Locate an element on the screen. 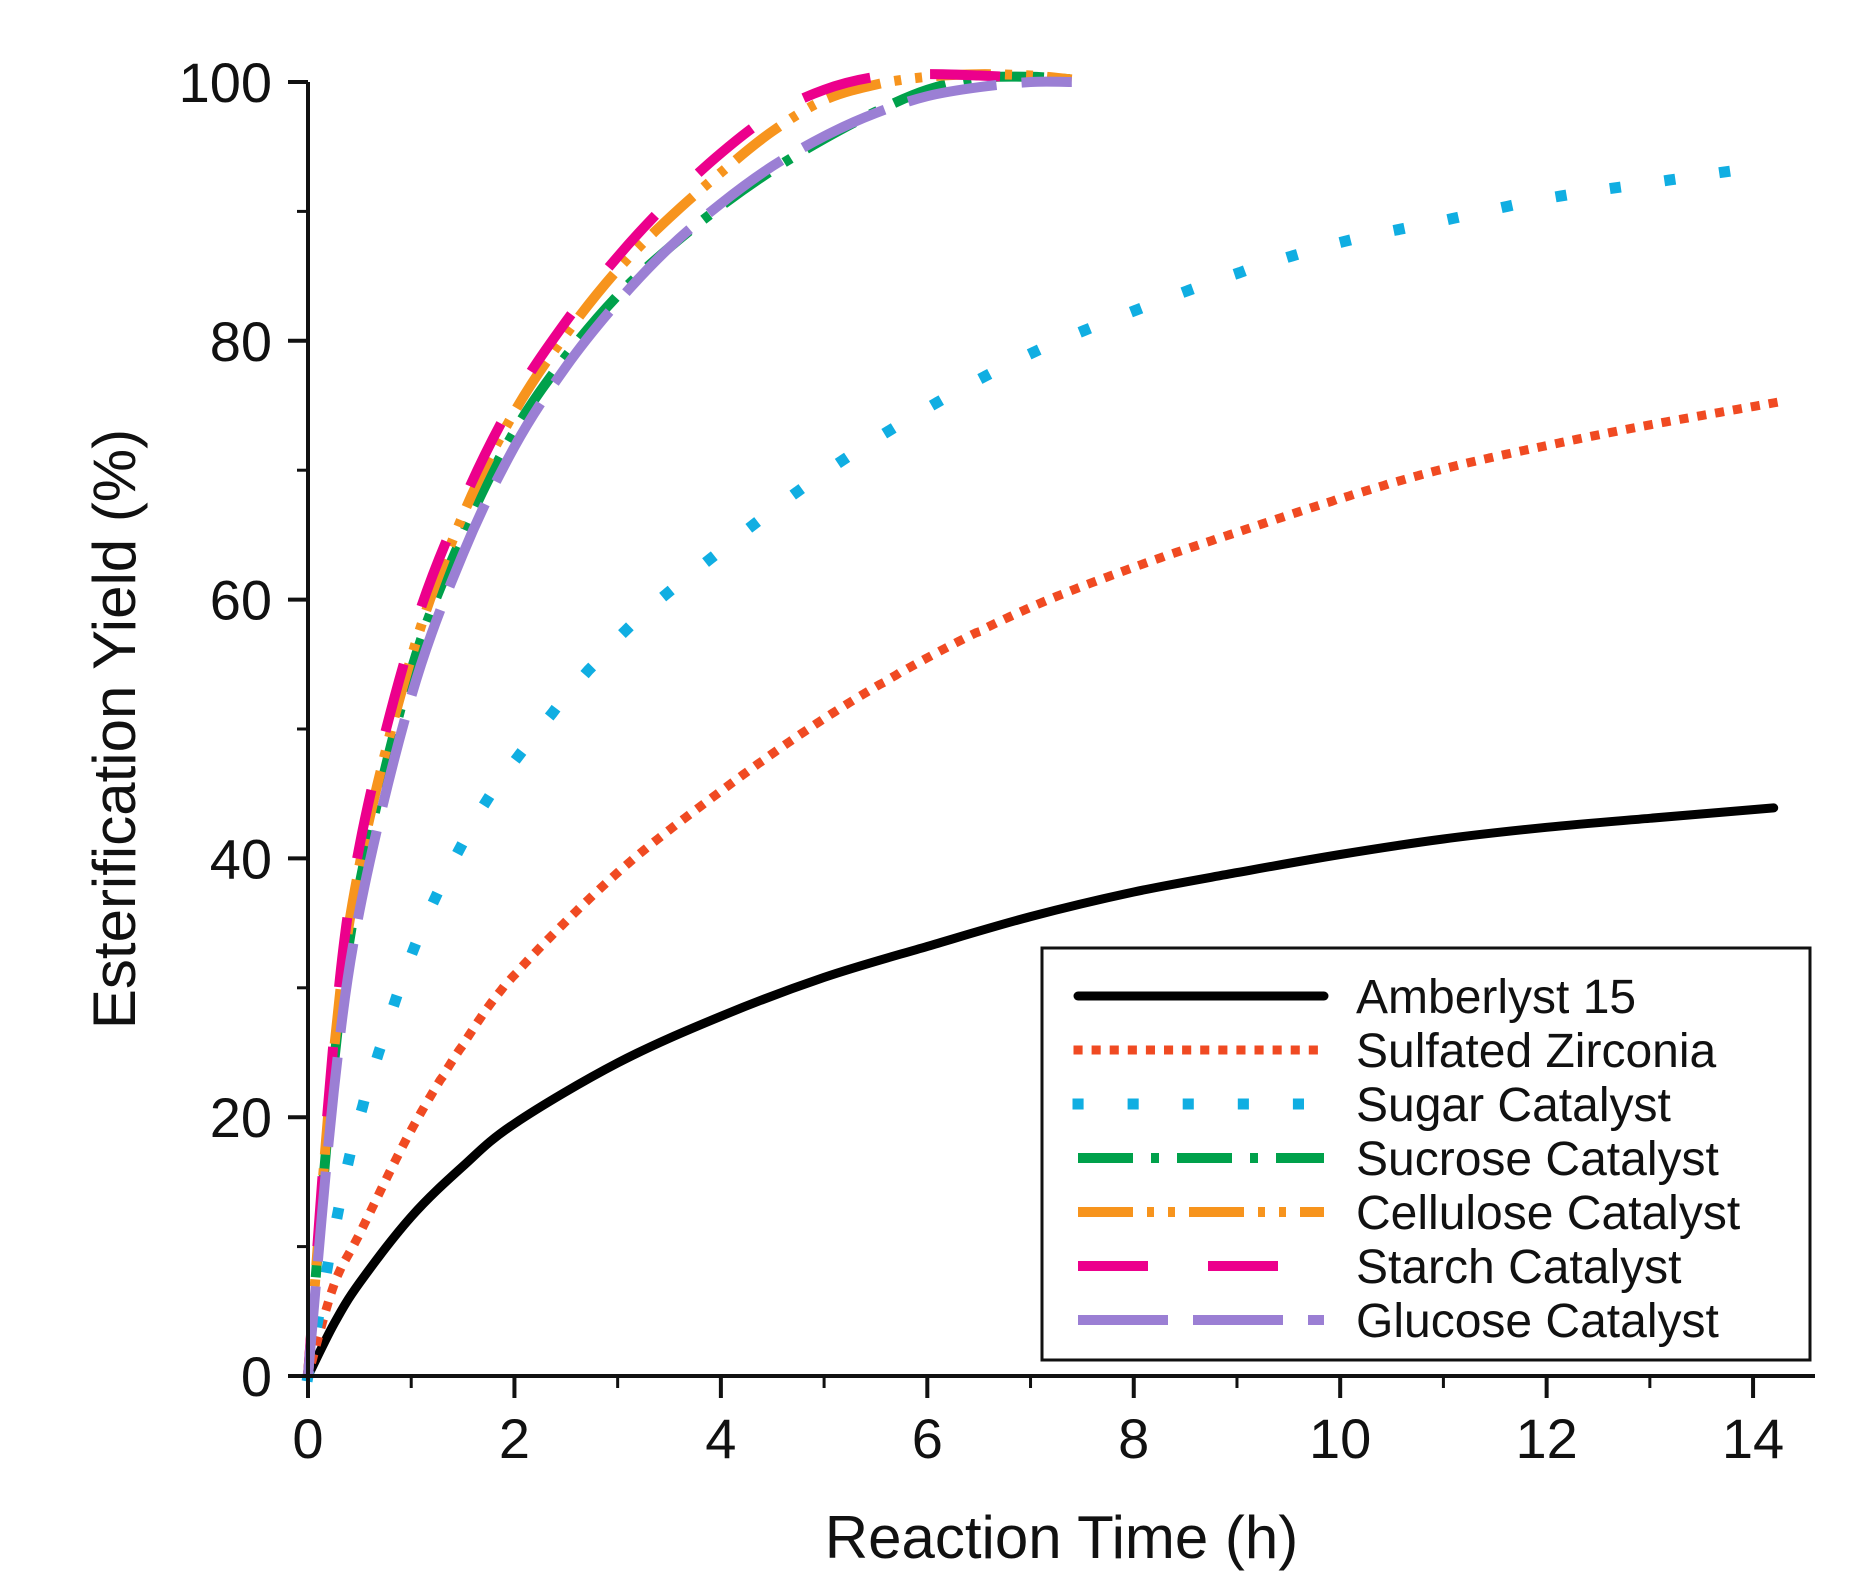 This screenshot has height=1592, width=1872. y-axis-title: Esterification Yield (%) is located at coordinates (114, 729).